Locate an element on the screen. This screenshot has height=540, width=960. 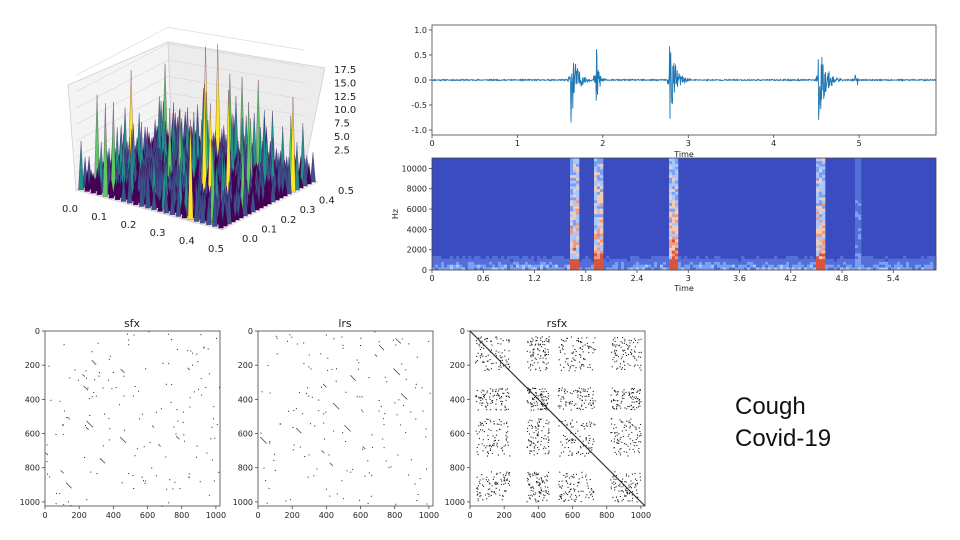
recurrence-x-tick-label: 200 is located at coordinates (292, 515).